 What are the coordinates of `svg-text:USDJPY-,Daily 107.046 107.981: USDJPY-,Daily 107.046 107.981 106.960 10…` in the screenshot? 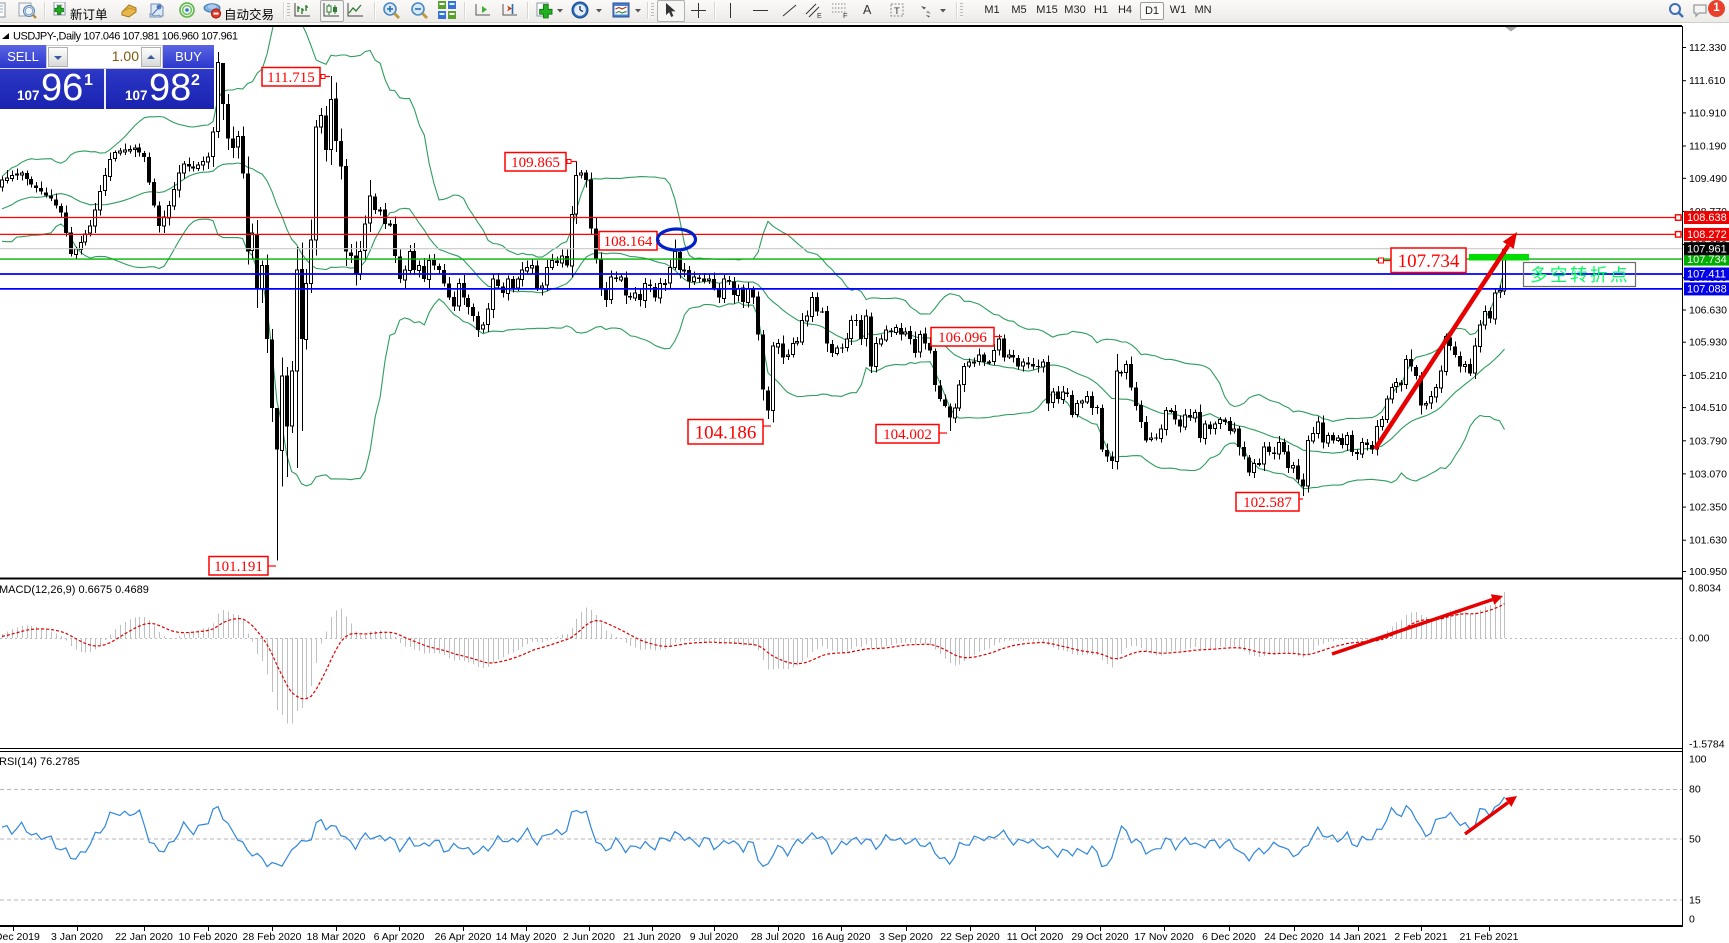 It's located at (125, 37).